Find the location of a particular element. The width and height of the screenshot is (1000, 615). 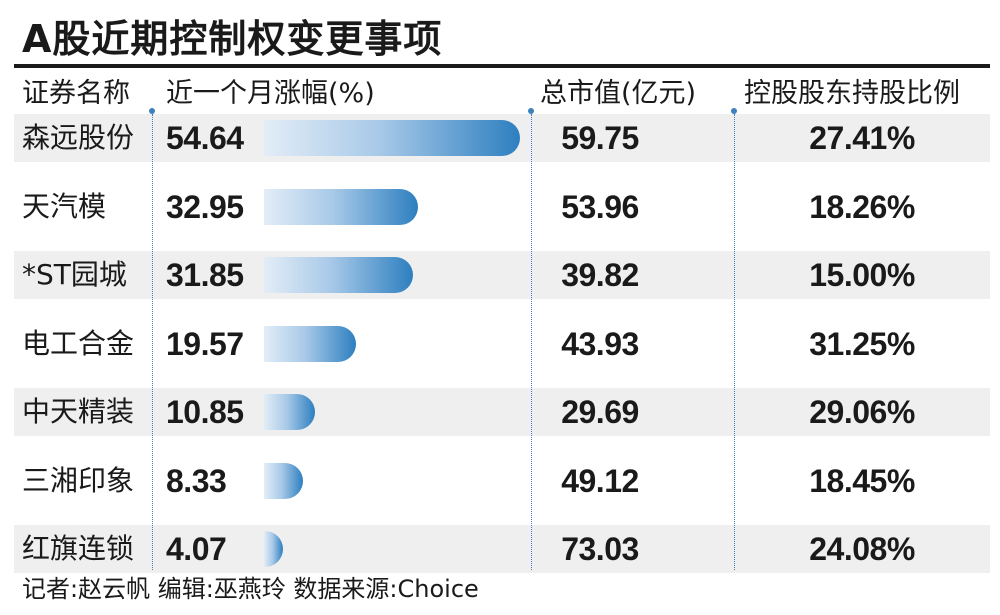

row-security-name: 森远股份 is located at coordinates (78, 137).